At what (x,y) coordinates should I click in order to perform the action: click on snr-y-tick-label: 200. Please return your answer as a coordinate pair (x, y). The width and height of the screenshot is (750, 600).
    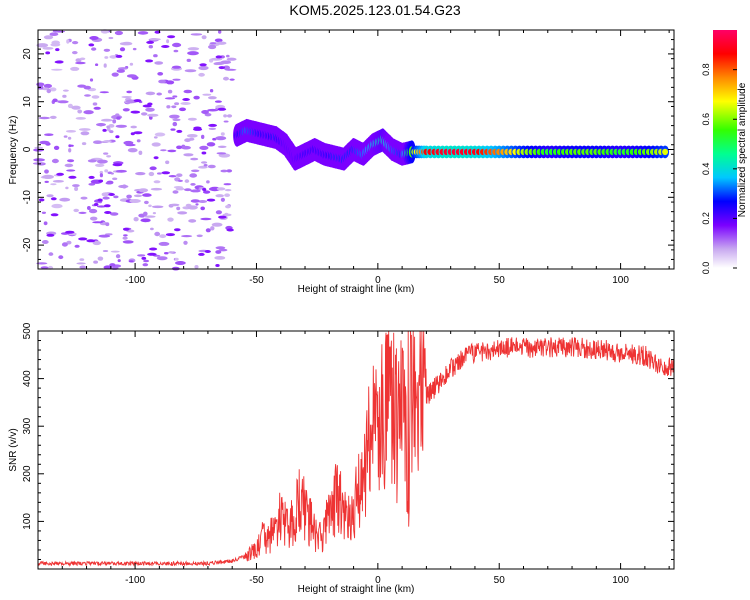
    Looking at the image, I should click on (27, 473).